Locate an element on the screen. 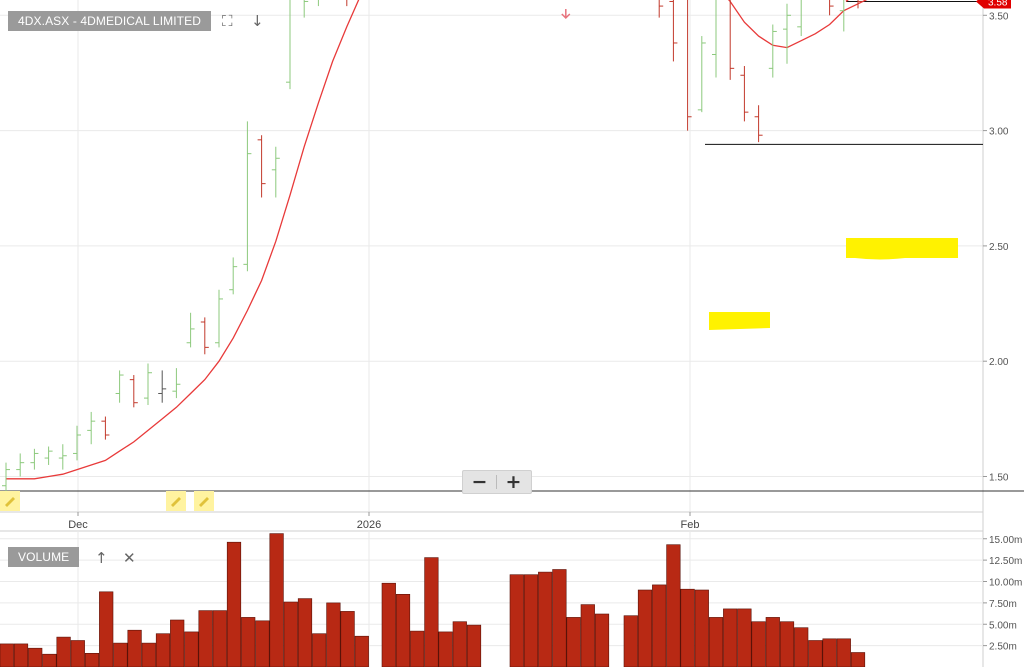 The height and width of the screenshot is (667, 1024). down-arrow-marker is located at coordinates (566, 14).